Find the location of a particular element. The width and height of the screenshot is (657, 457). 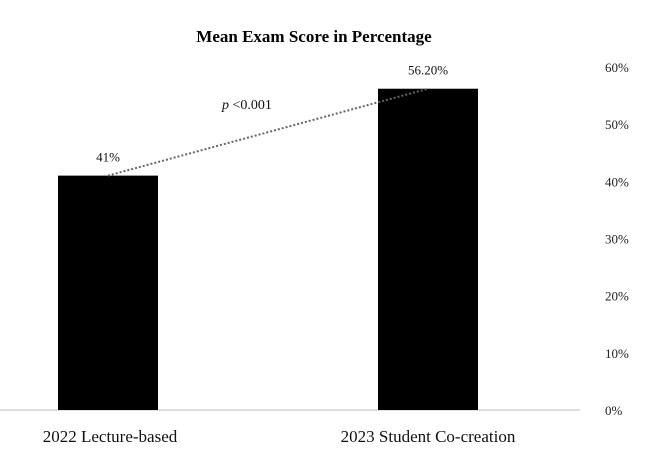

category-label: 2023 Student Co-creation is located at coordinates (428, 436).